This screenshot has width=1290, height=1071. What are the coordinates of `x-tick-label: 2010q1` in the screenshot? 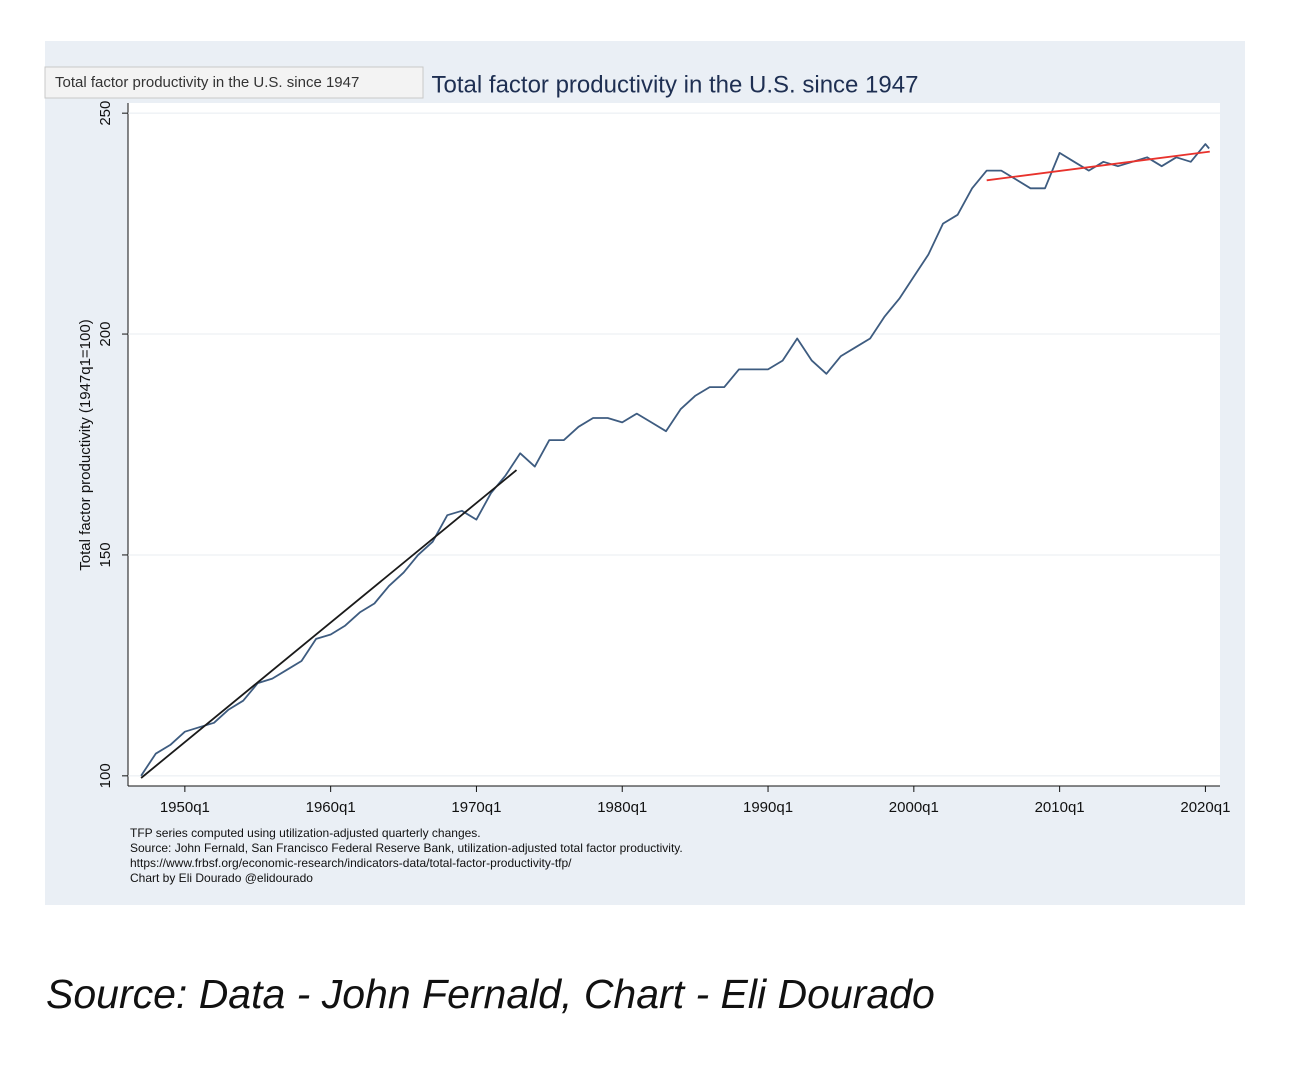 It's located at (1060, 807).